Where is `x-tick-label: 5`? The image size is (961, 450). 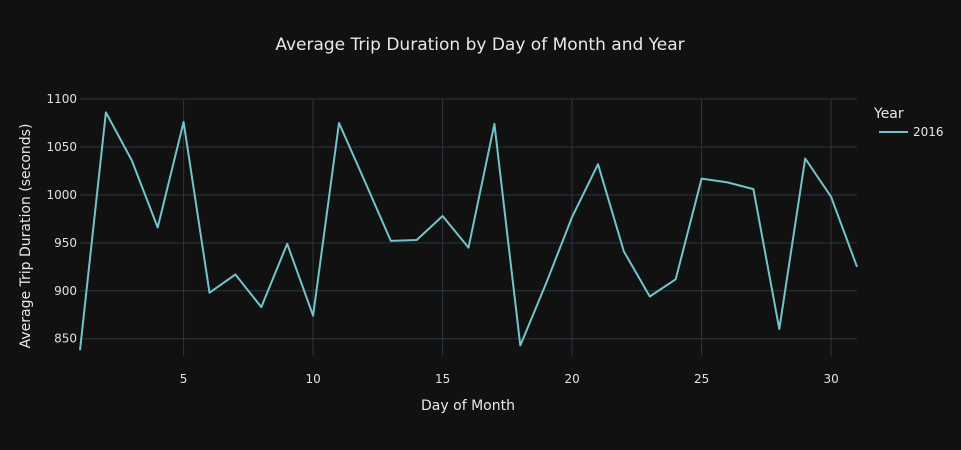 x-tick-label: 5 is located at coordinates (184, 379).